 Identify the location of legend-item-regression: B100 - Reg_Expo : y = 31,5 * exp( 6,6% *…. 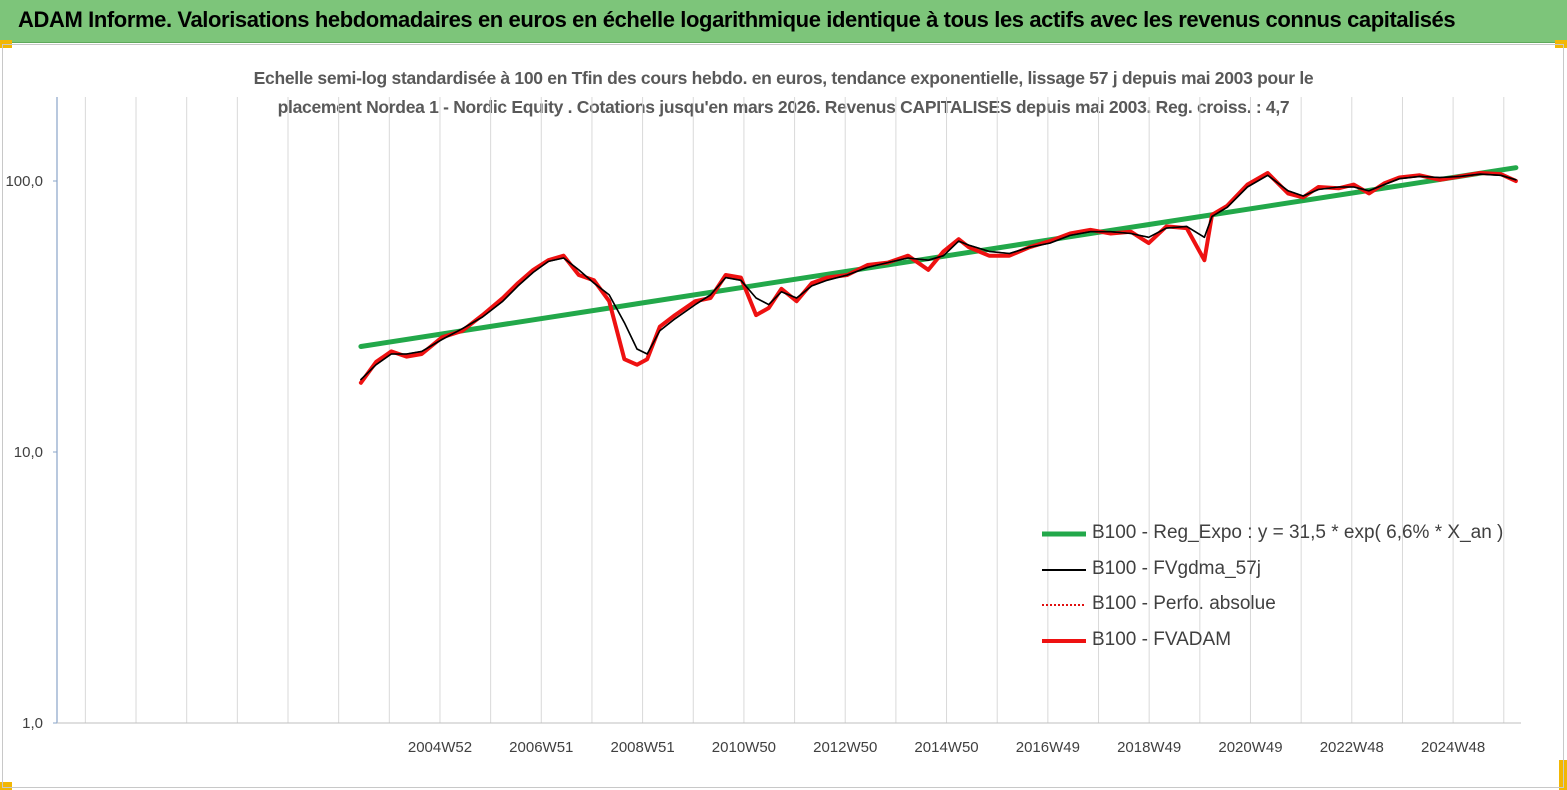
(1271, 534).